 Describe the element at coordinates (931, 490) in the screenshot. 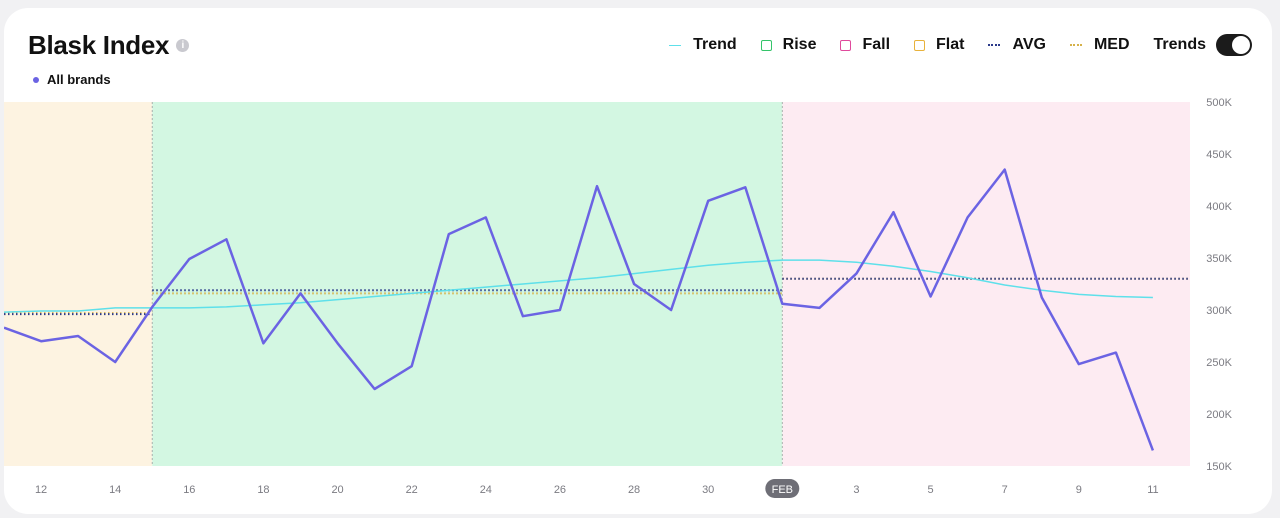

I see `x-tick-label: 5` at that location.